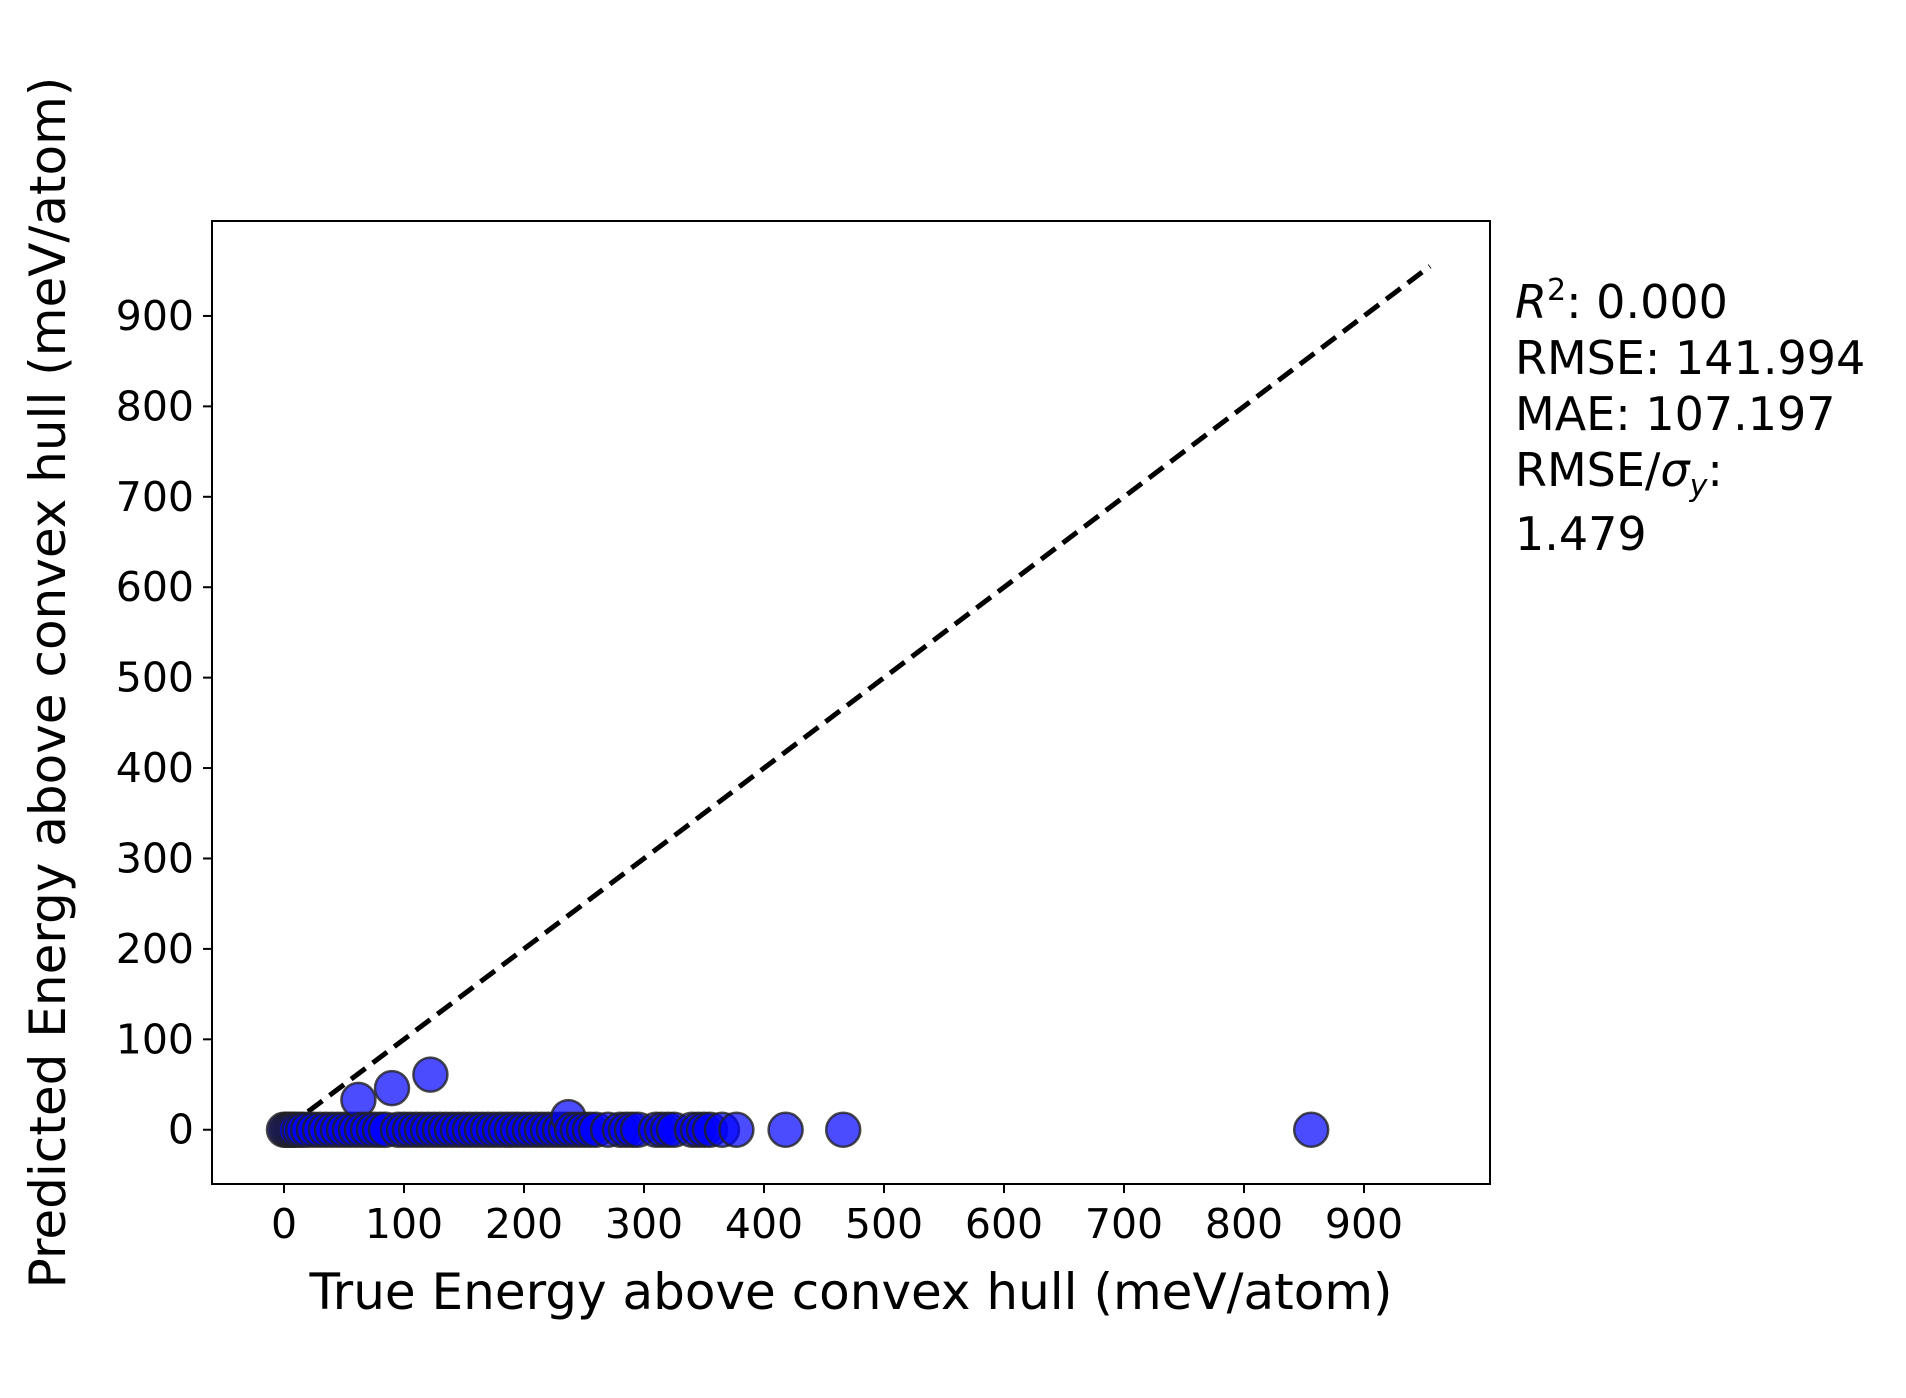 This screenshot has width=1906, height=1398. Describe the element at coordinates (404, 1224) in the screenshot. I see `x-tick-label: 100` at that location.